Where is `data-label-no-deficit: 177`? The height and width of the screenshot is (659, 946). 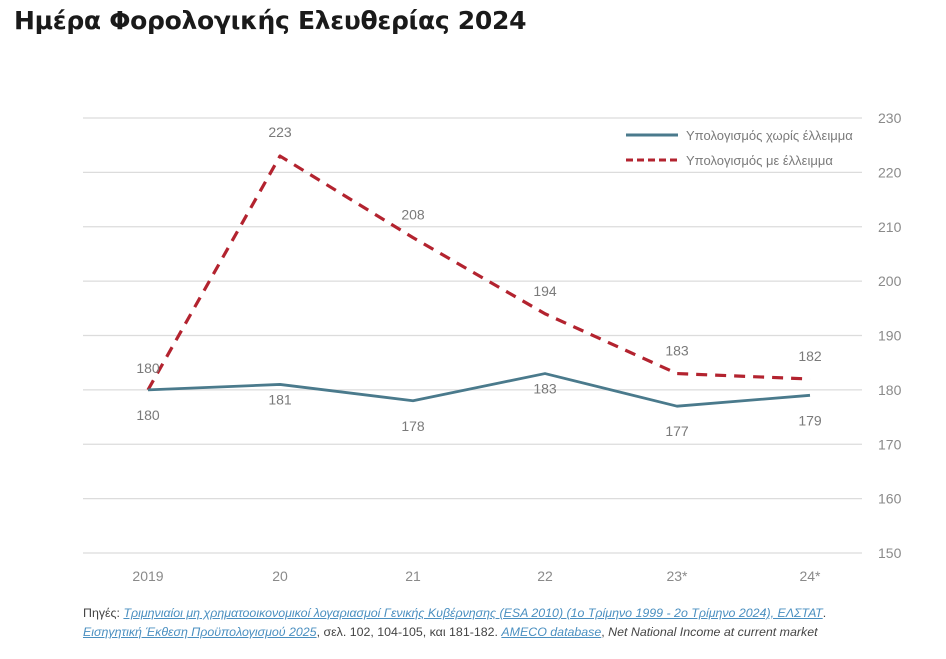
data-label-no-deficit: 177 is located at coordinates (677, 431).